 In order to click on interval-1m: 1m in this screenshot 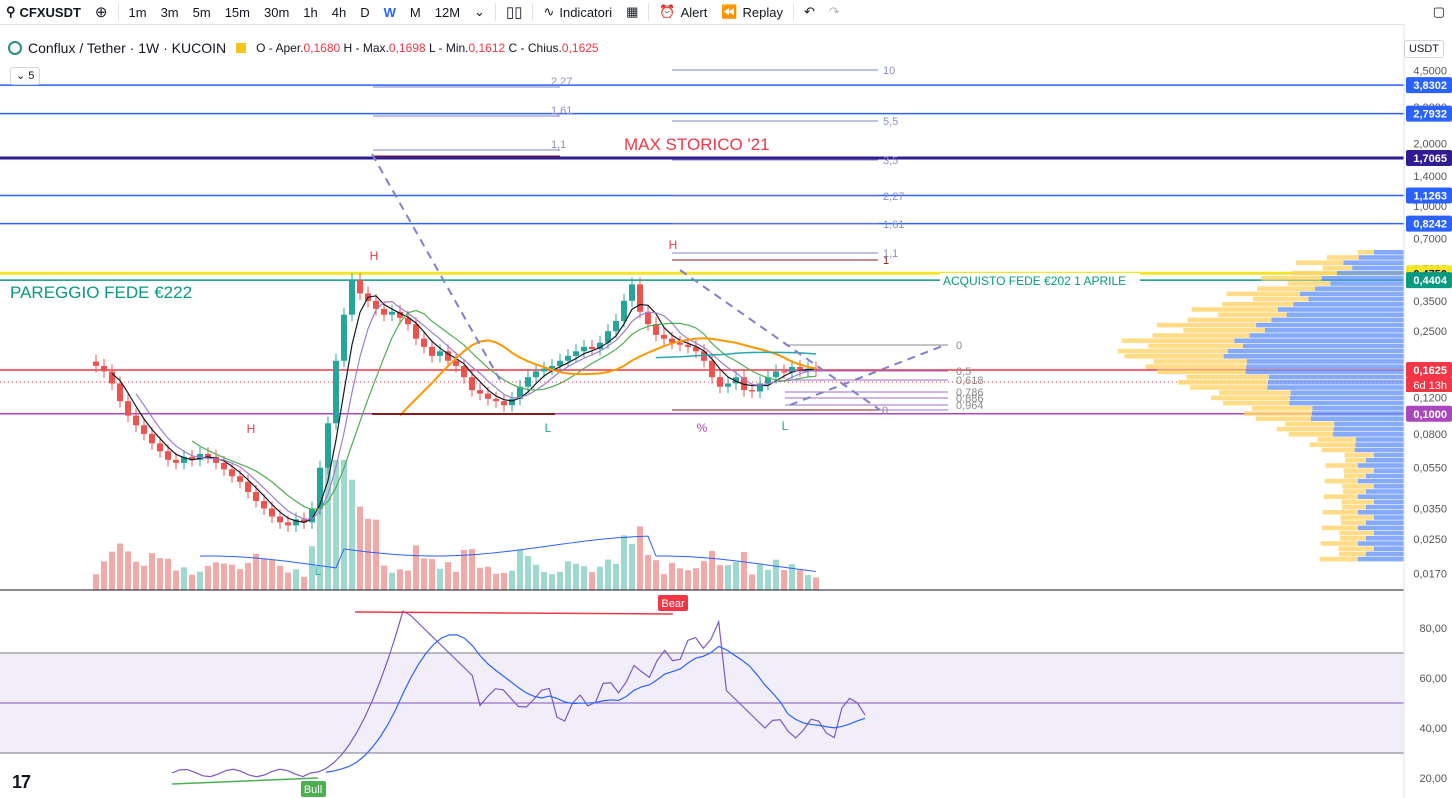, I will do `click(137, 12)`.